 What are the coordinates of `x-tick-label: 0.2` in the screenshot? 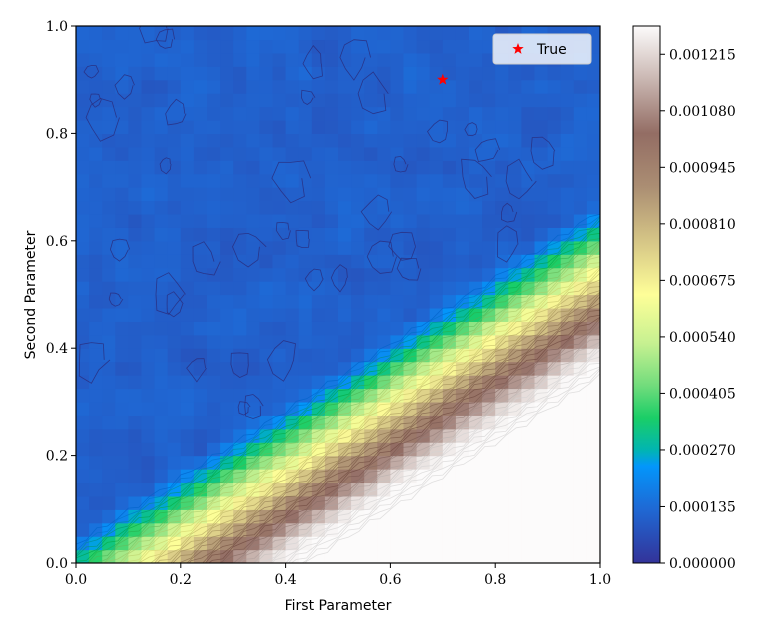 It's located at (181, 580).